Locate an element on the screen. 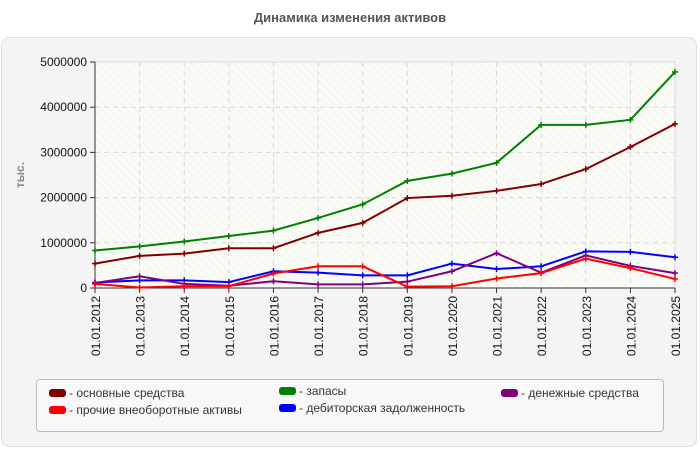 This screenshot has height=450, width=700. svg-text: 01.01.2021 is located at coordinates (498, 326).